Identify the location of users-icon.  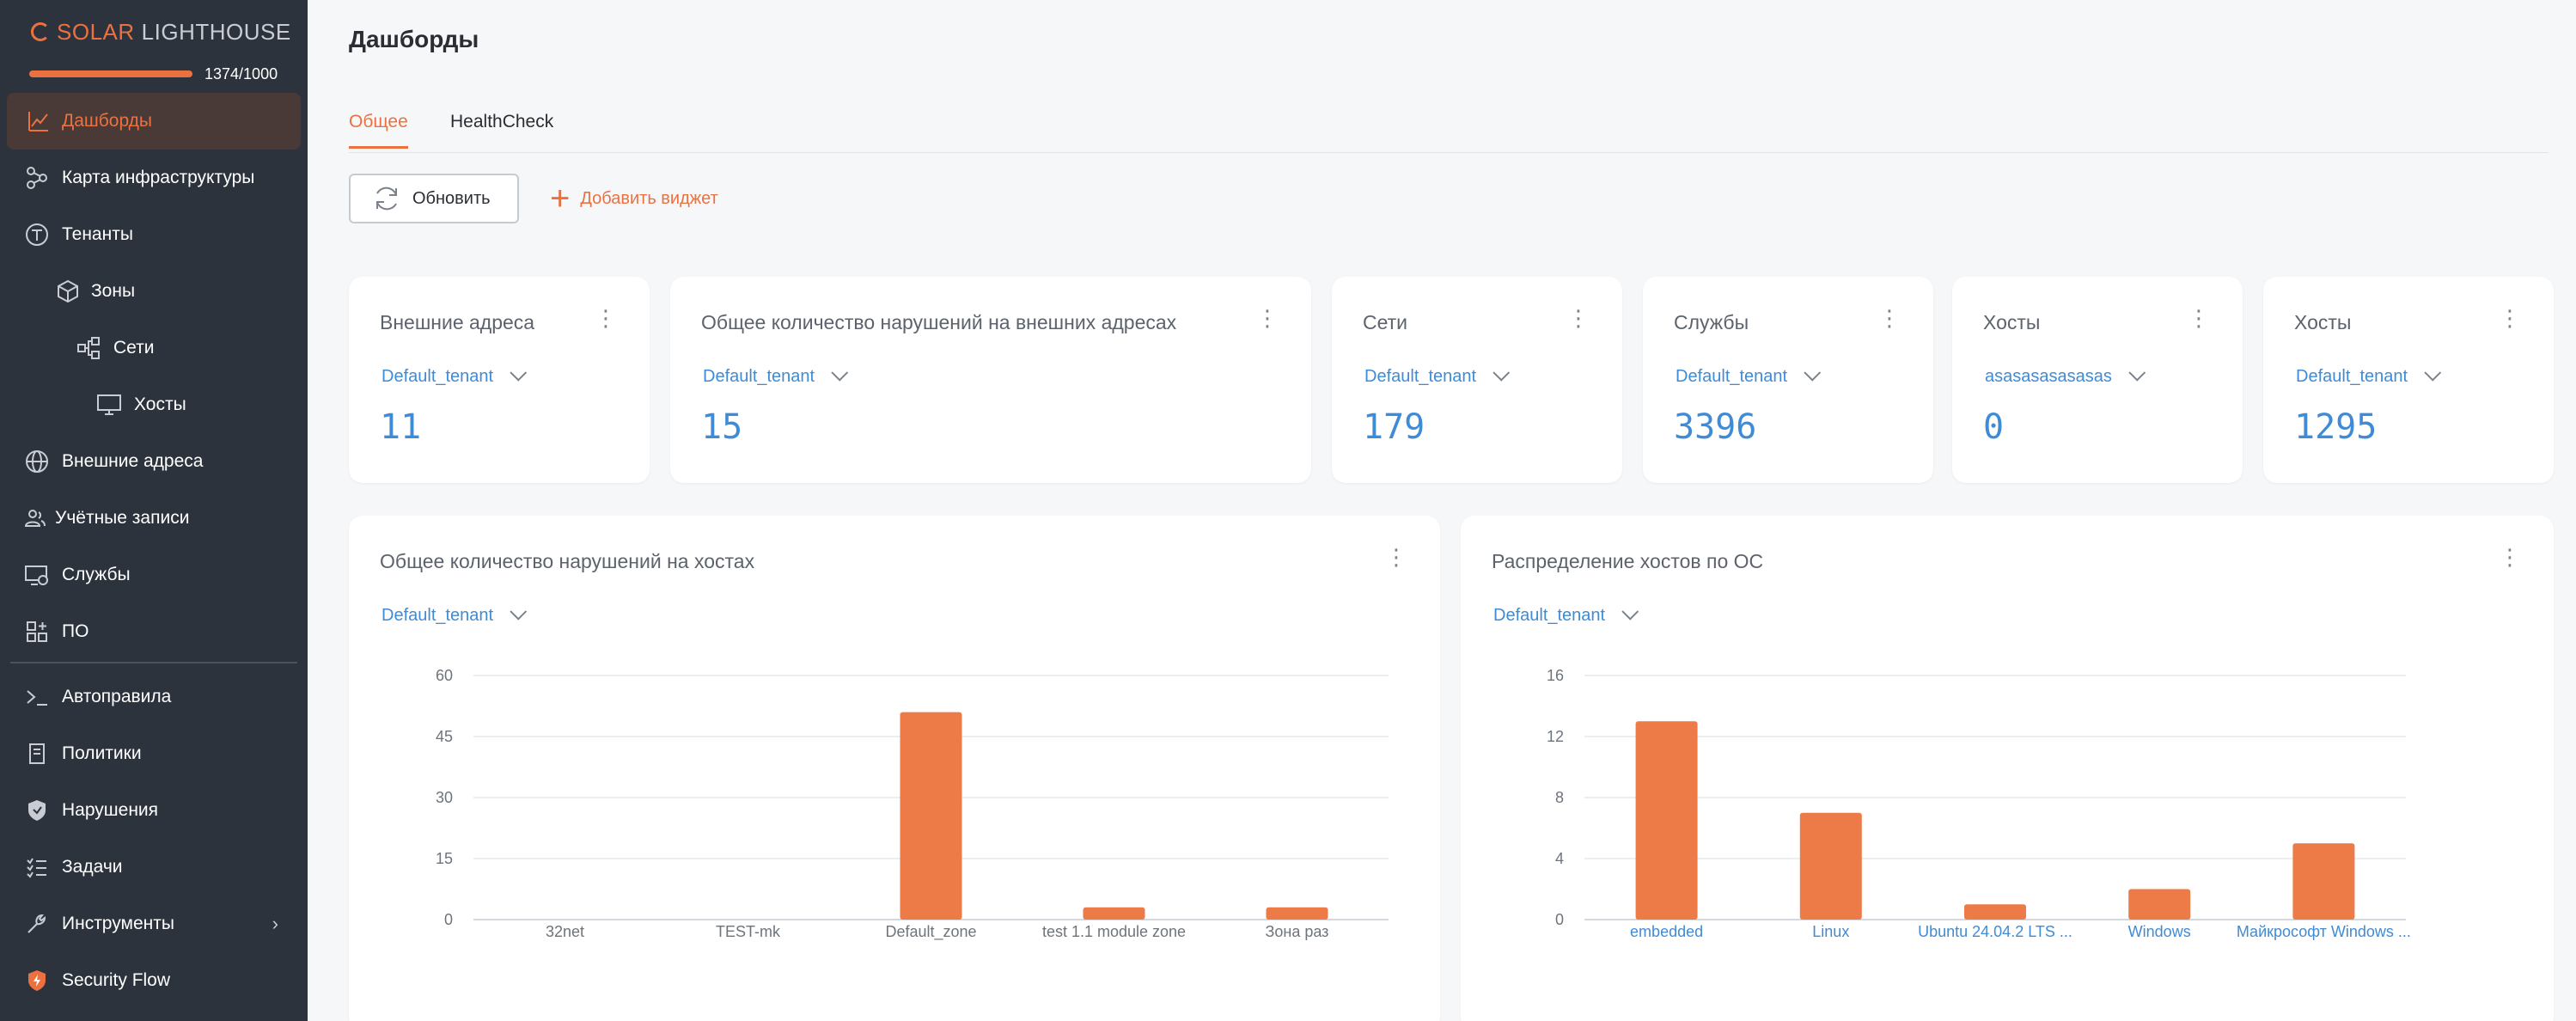
(35, 518).